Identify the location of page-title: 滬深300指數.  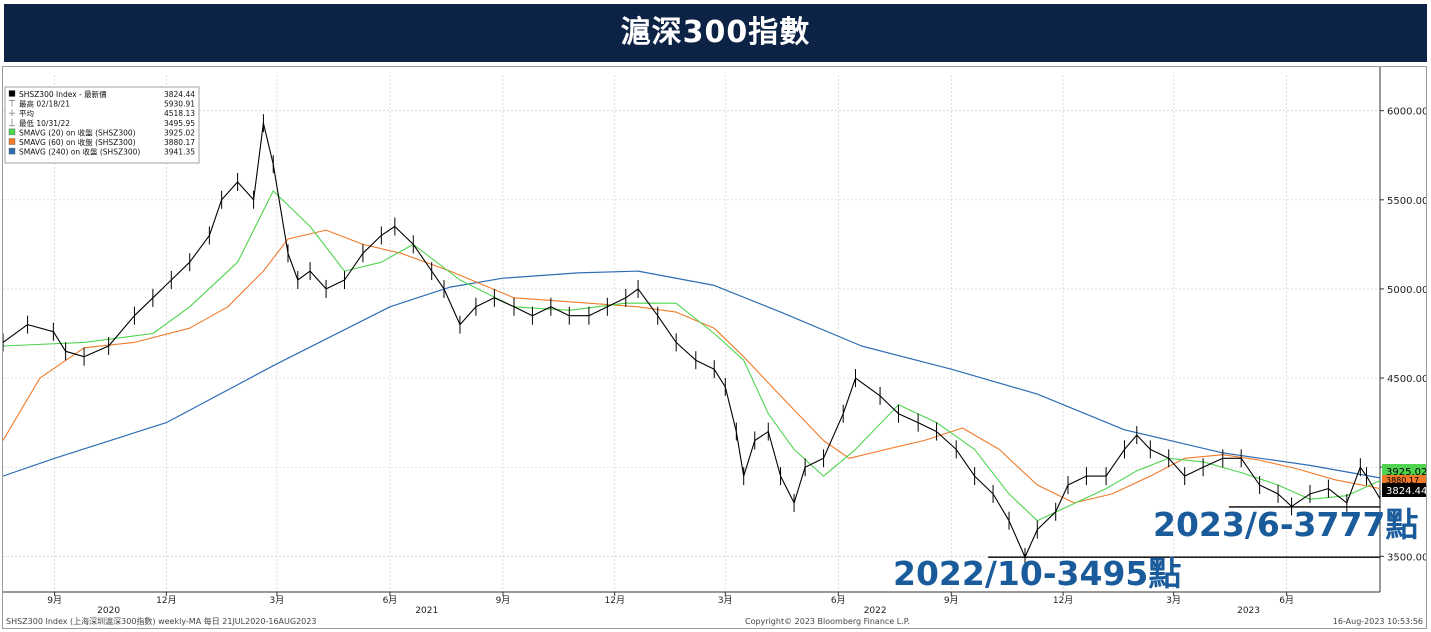
(715, 32).